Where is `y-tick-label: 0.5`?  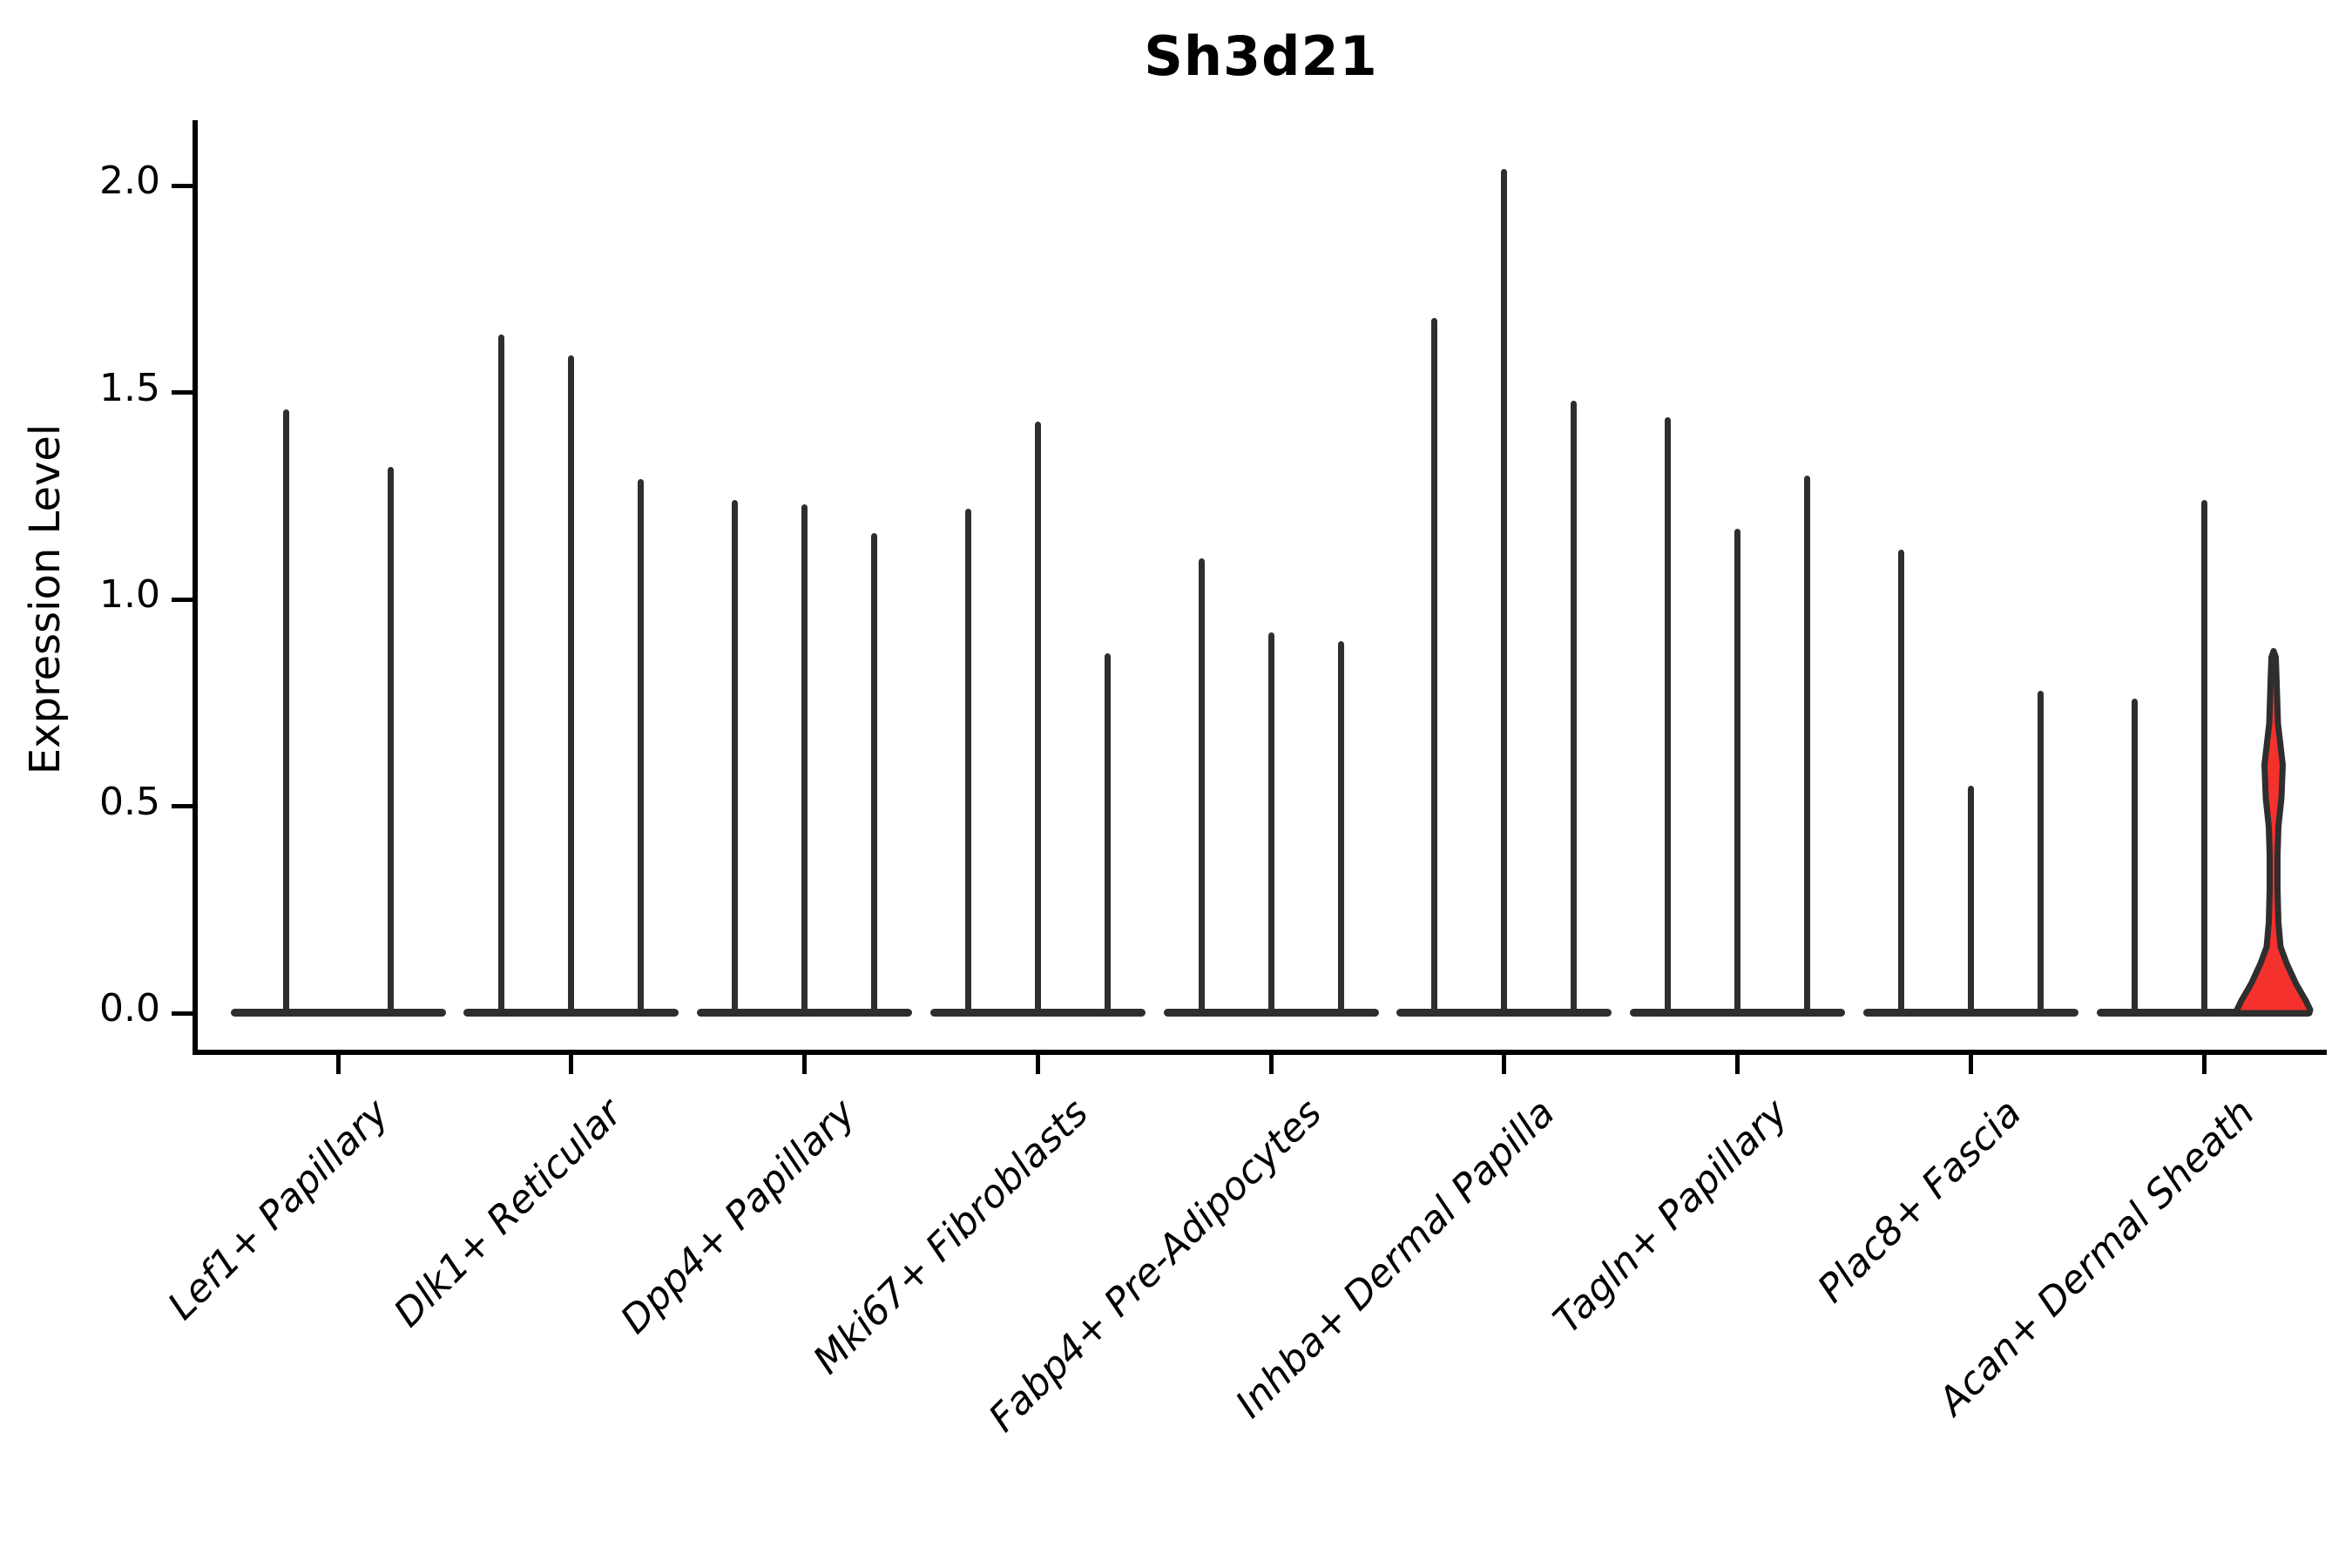
y-tick-label: 0.5 is located at coordinates (129, 801).